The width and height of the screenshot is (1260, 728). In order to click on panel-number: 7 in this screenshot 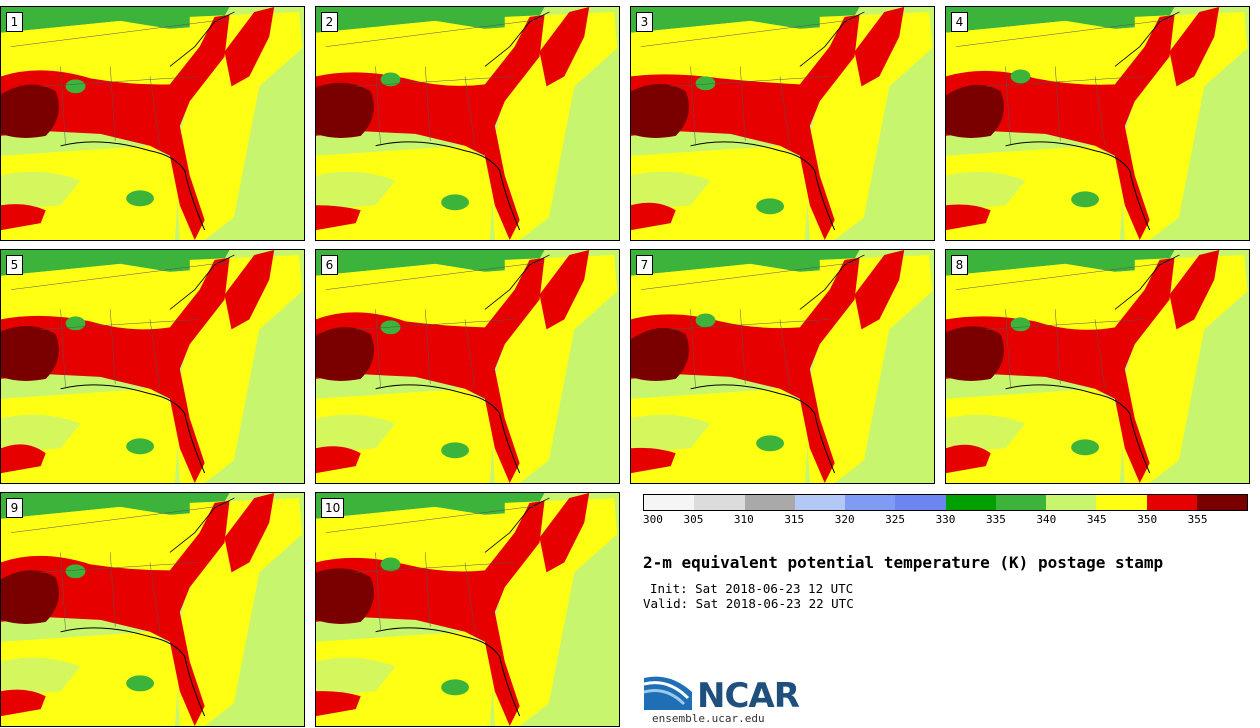, I will do `click(644, 265)`.